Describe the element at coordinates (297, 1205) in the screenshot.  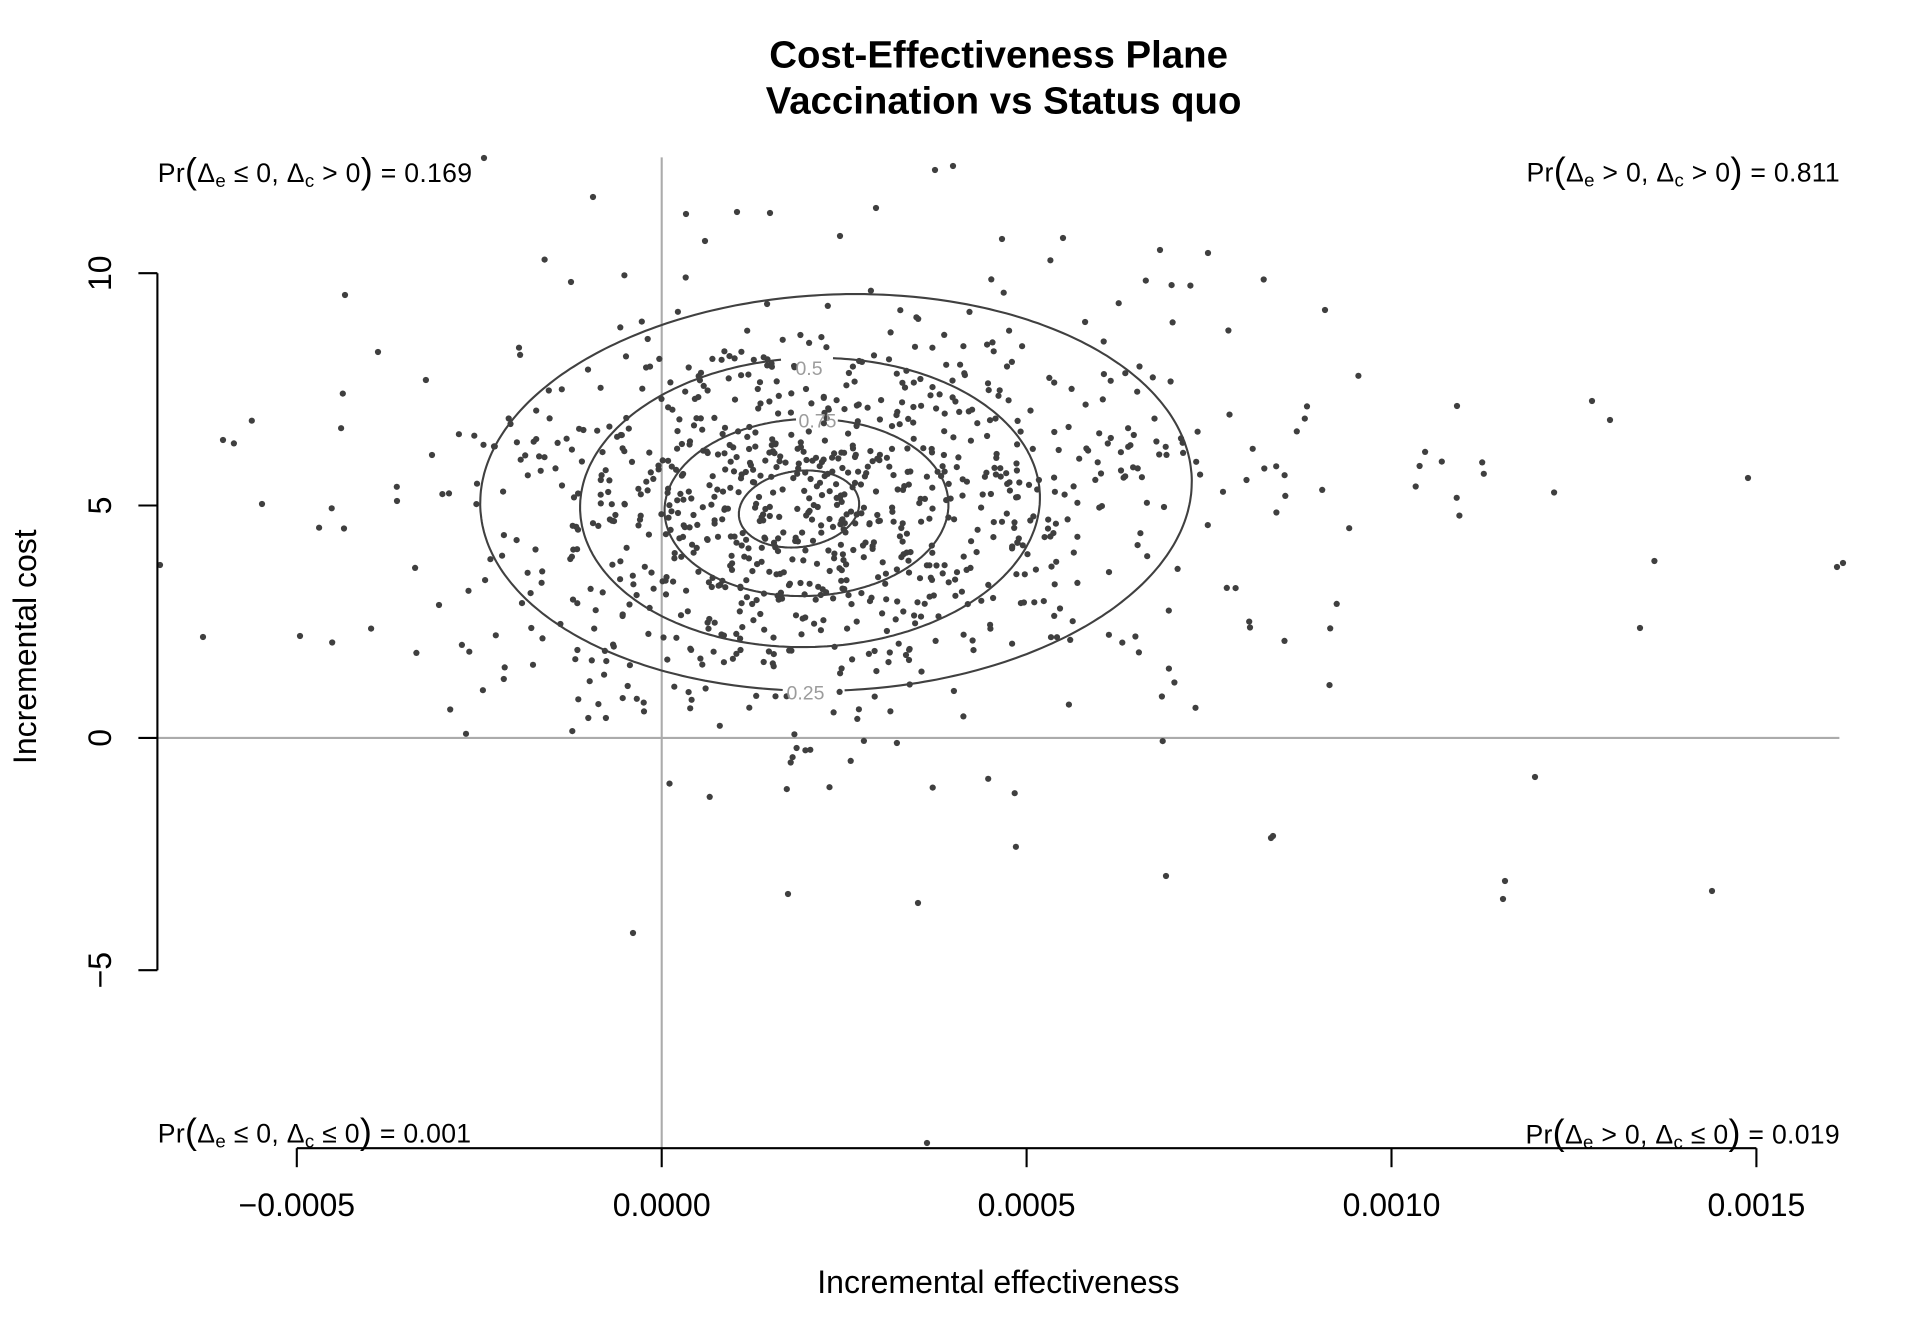
I see `svg-text: −0.0005` at that location.